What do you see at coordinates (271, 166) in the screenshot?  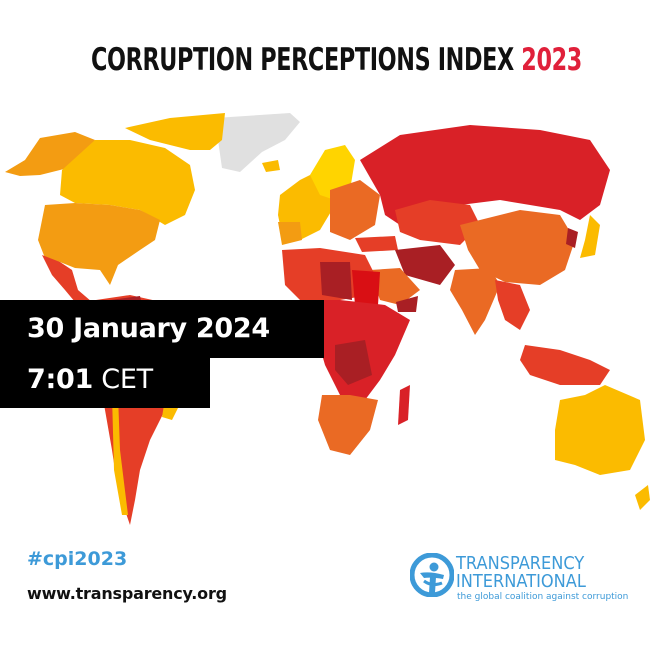 I see `iceland` at bounding box center [271, 166].